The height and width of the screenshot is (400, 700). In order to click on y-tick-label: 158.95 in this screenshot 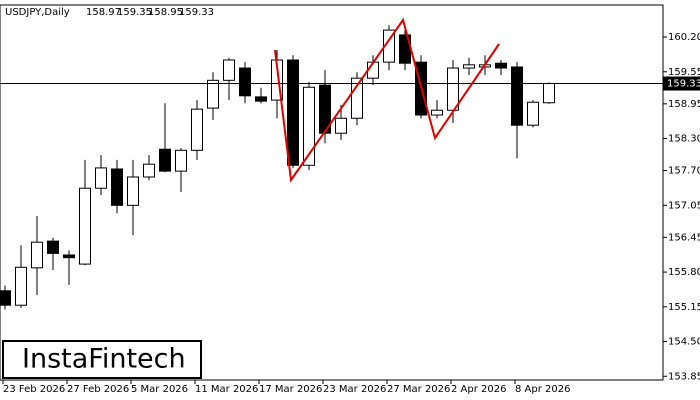, I will do `click(684, 104)`.